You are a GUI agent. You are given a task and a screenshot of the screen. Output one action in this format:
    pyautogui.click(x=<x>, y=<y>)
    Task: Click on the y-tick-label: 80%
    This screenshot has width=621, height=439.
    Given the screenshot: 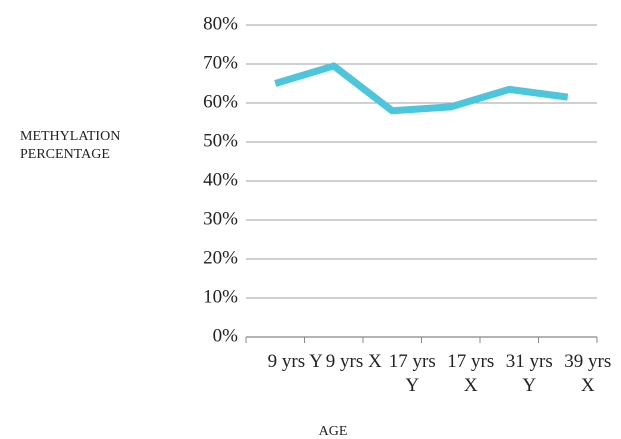 What is the action you would take?
    pyautogui.click(x=220, y=23)
    